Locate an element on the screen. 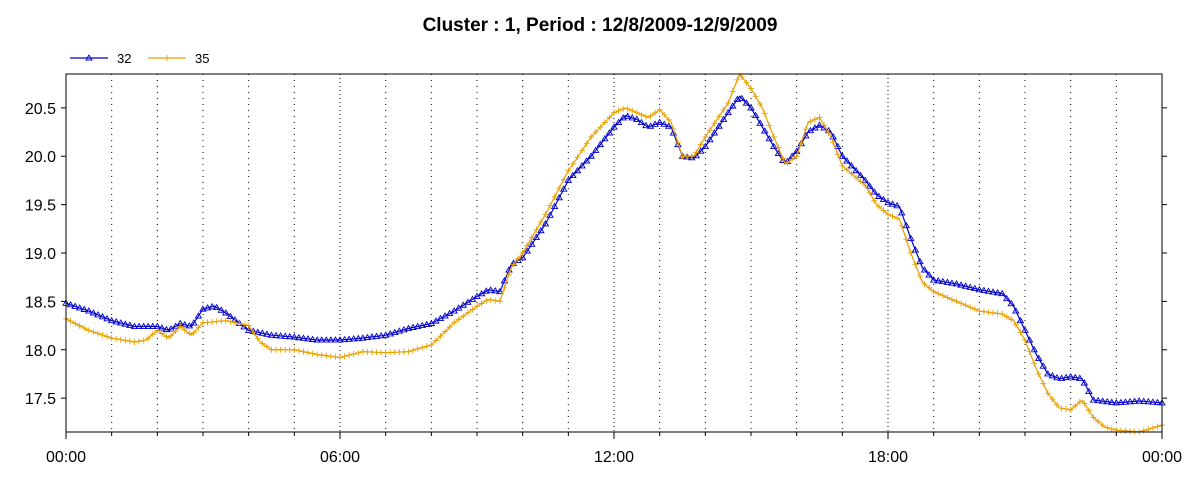 The width and height of the screenshot is (1200, 480). x-tick-label: 06:00 is located at coordinates (340, 457).